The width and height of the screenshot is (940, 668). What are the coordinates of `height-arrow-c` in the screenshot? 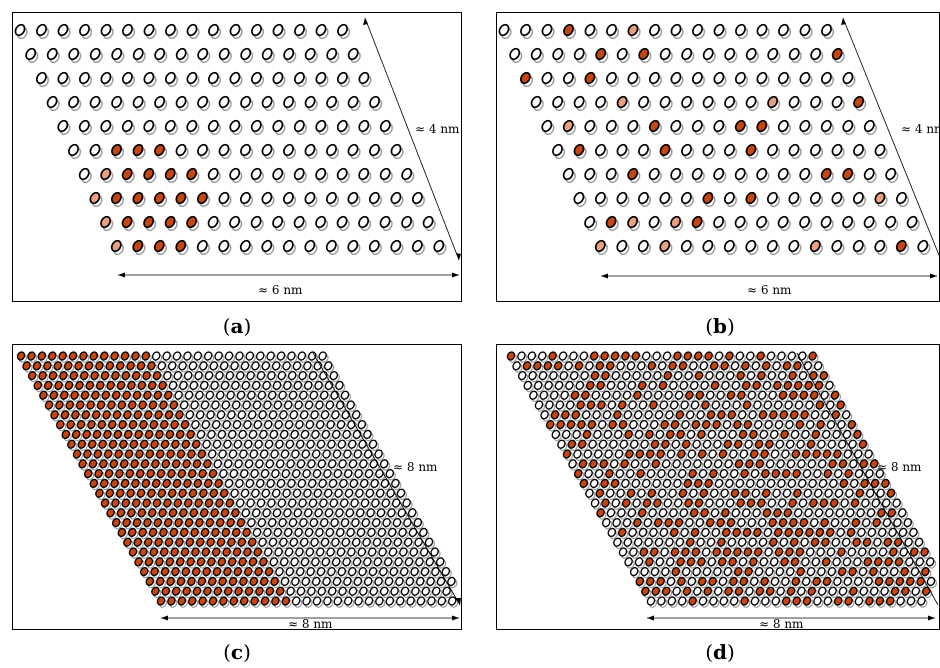 It's located at (386, 479).